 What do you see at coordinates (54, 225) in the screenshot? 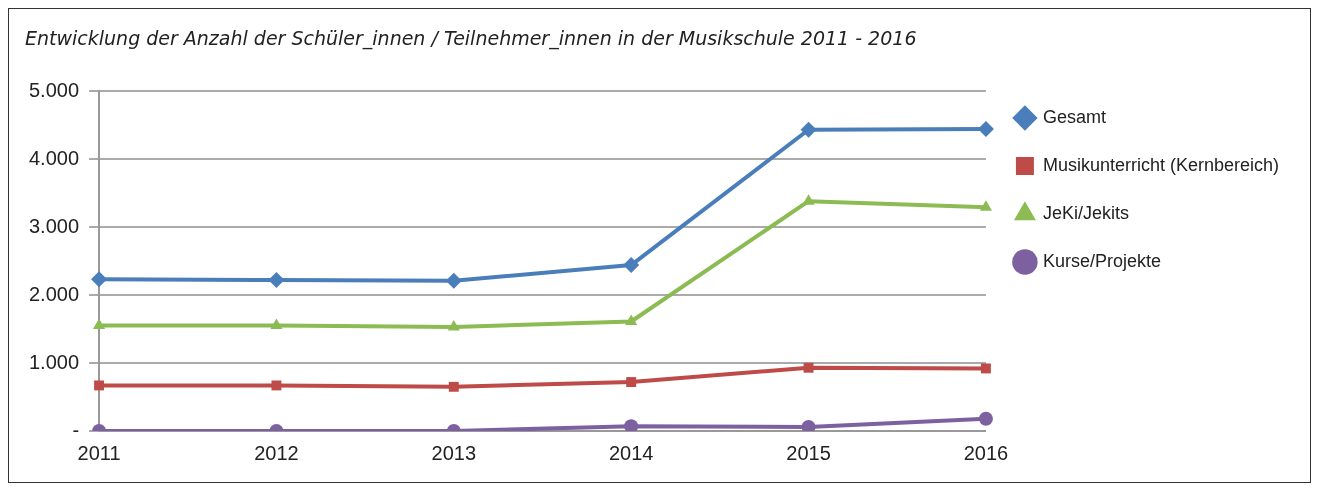
I see `y-tick-label: 3.000` at bounding box center [54, 225].